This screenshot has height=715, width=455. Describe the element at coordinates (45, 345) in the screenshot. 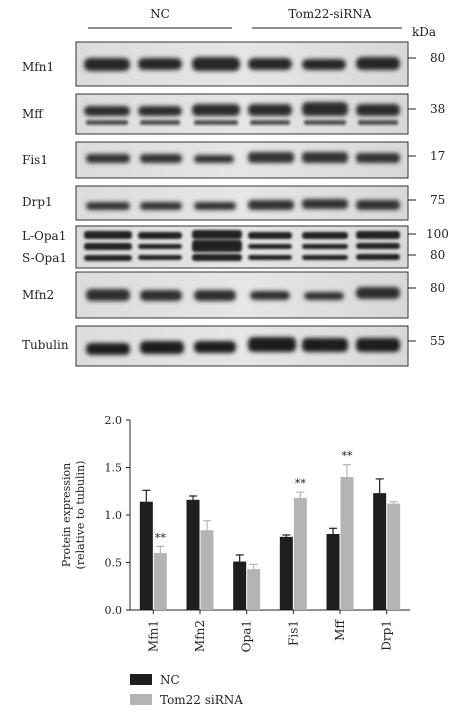

I see `row-label-tubulin: Tubulin` at that location.